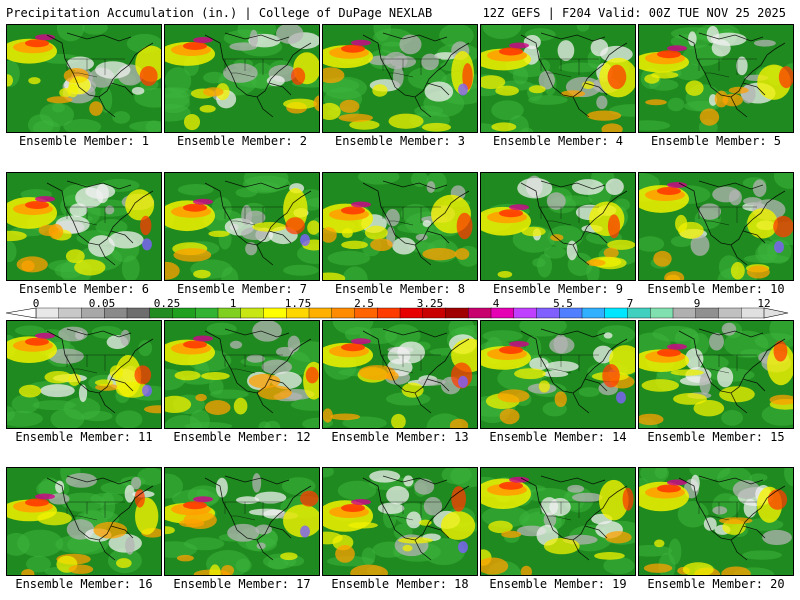 The width and height of the screenshot is (800, 600). Describe the element at coordinates (233, 303) in the screenshot. I see `colorbar-tick-label: 1` at that location.